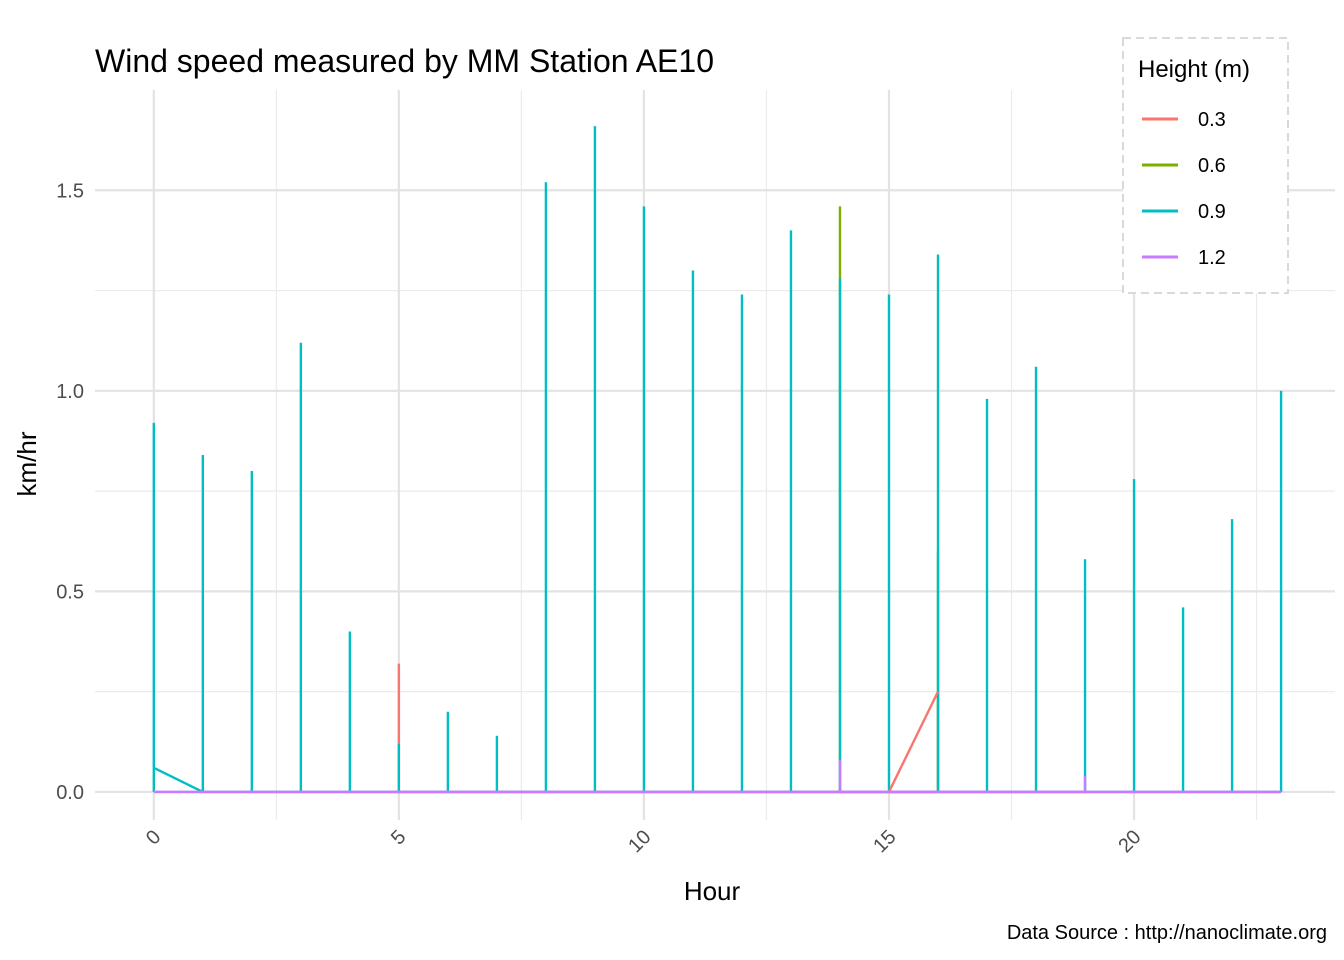 This screenshot has height=960, width=1344. I want to click on x-axis-title: Hour, so click(712, 891).